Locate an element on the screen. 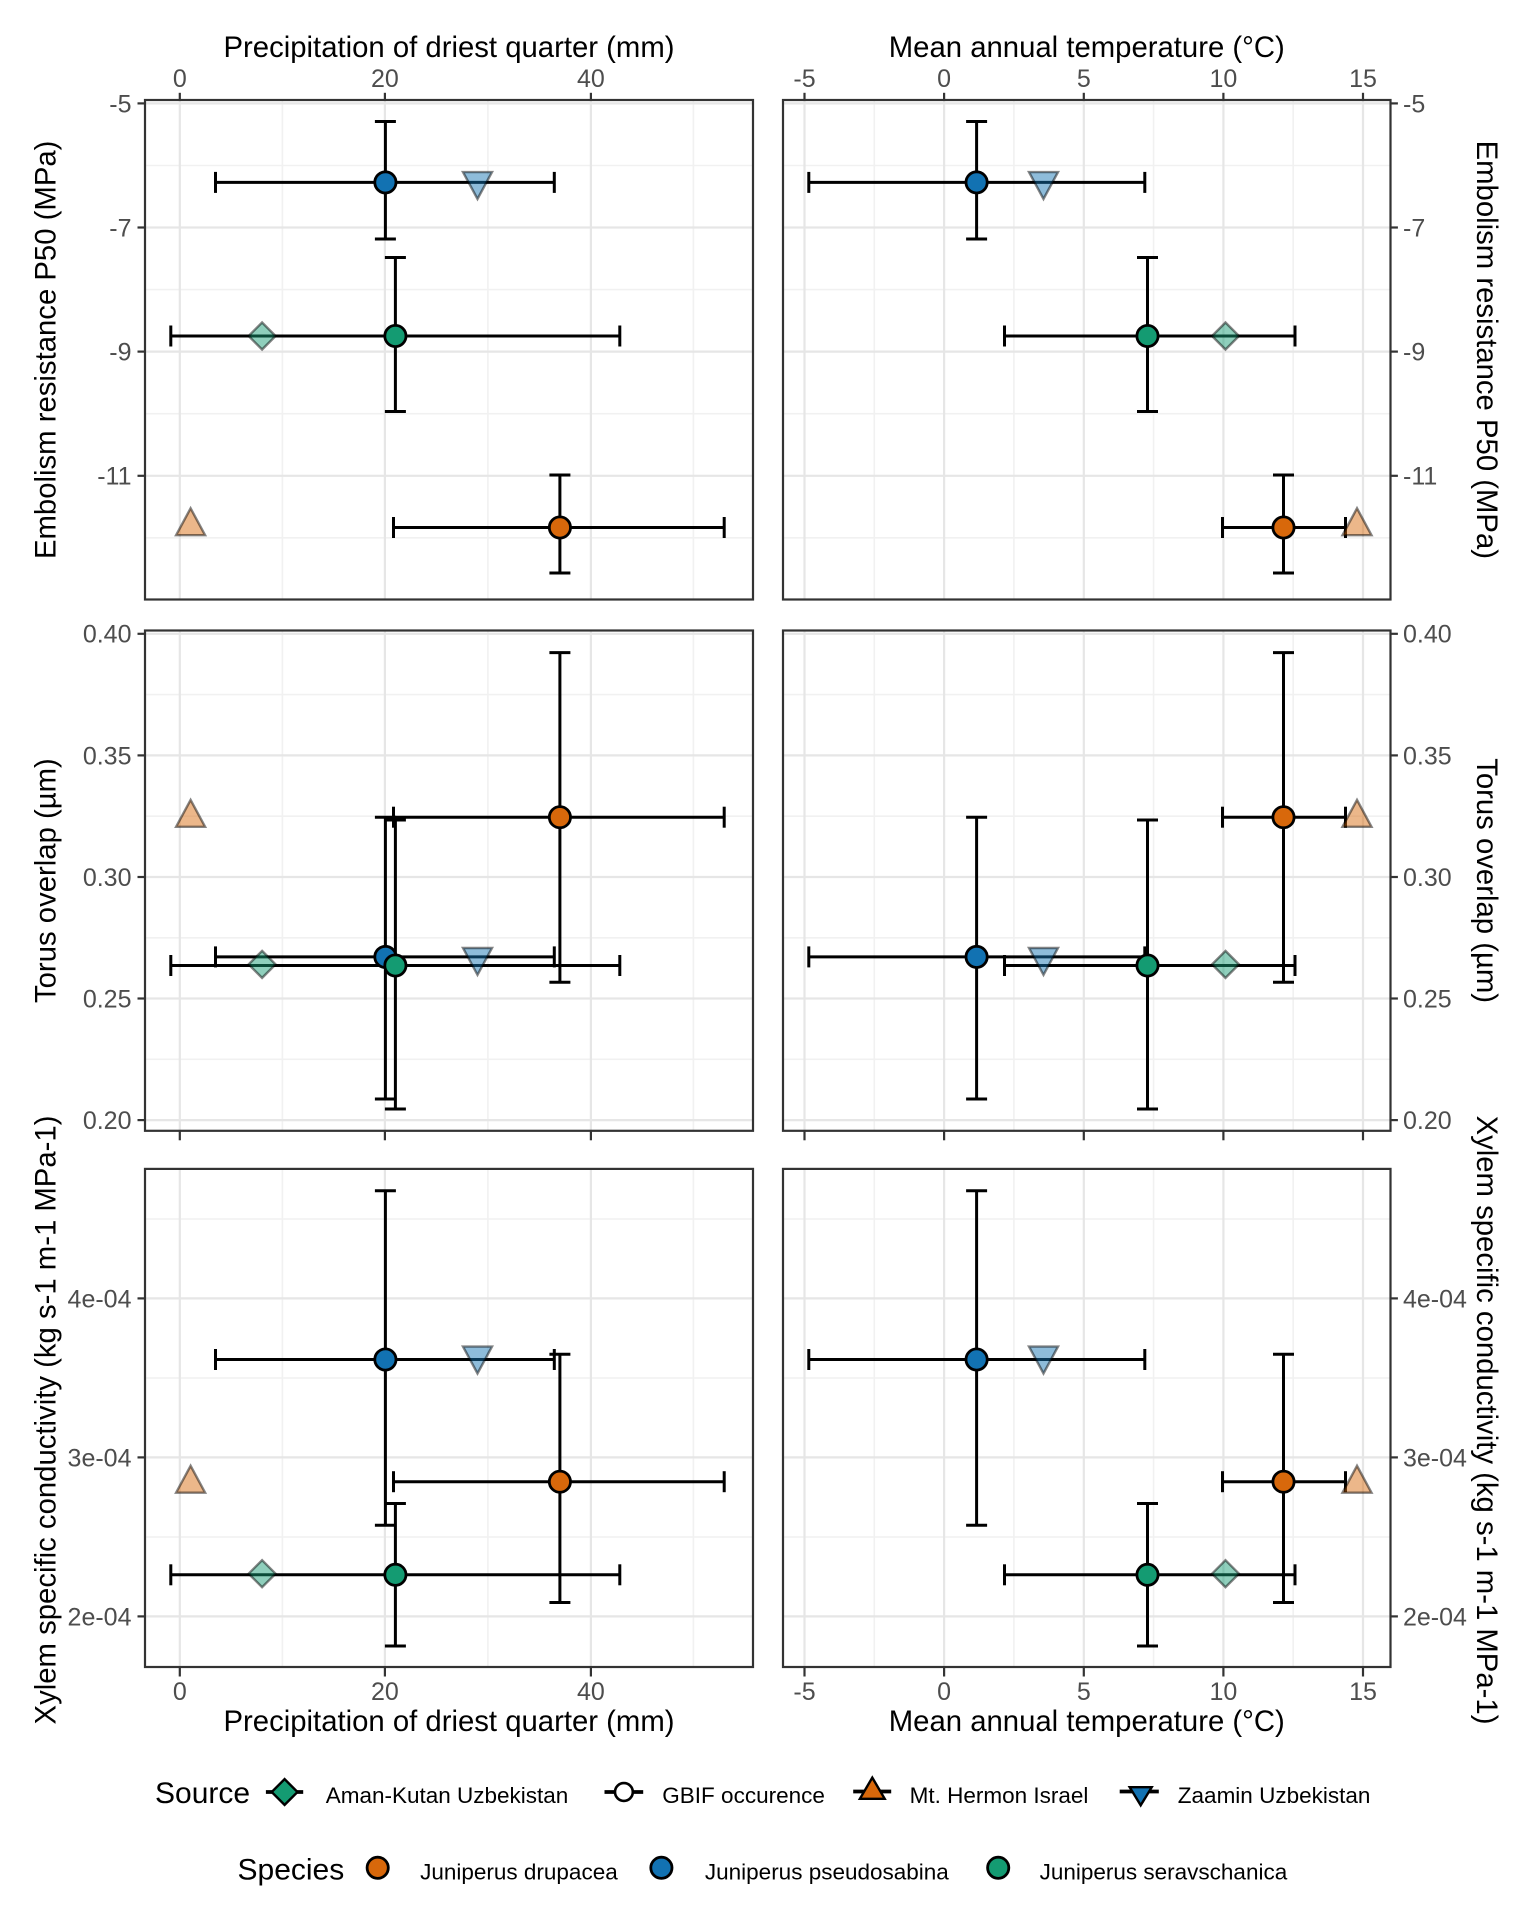  svg-text: GBIF occurence is located at coordinates (743, 1795).